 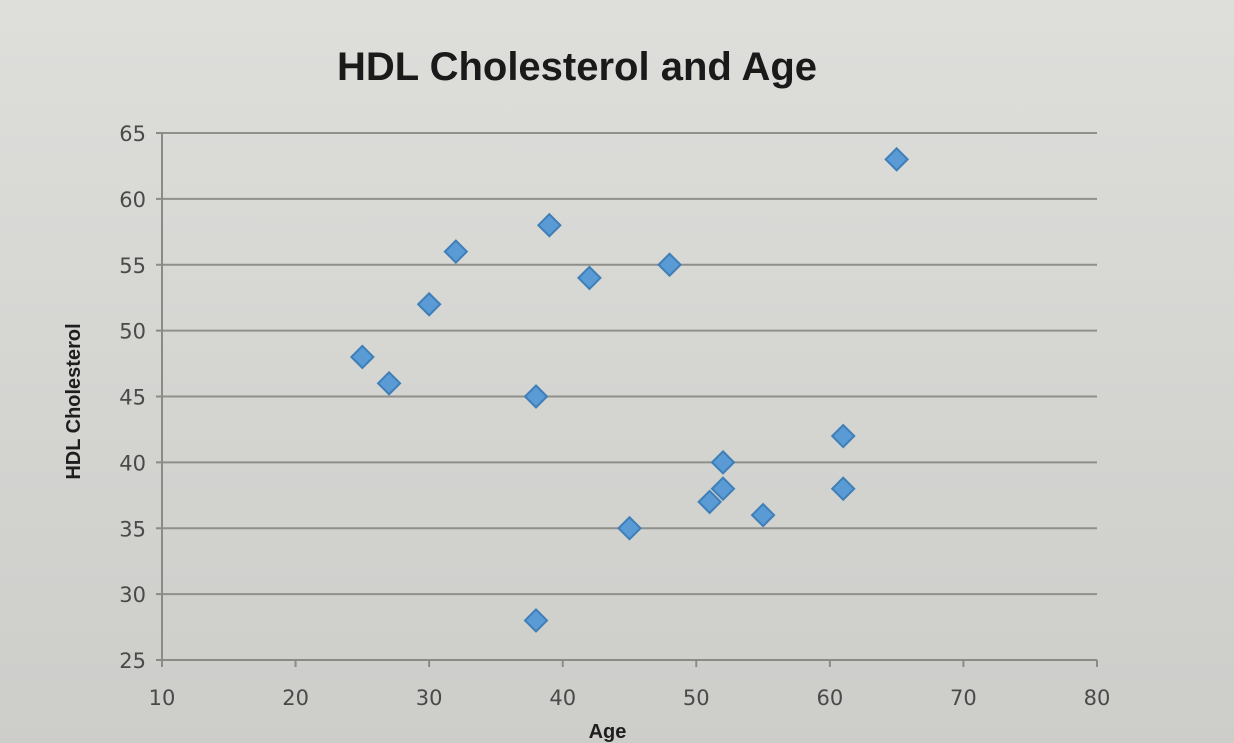 What do you see at coordinates (132, 529) in the screenshot?
I see `y-tick-label-35: 35` at bounding box center [132, 529].